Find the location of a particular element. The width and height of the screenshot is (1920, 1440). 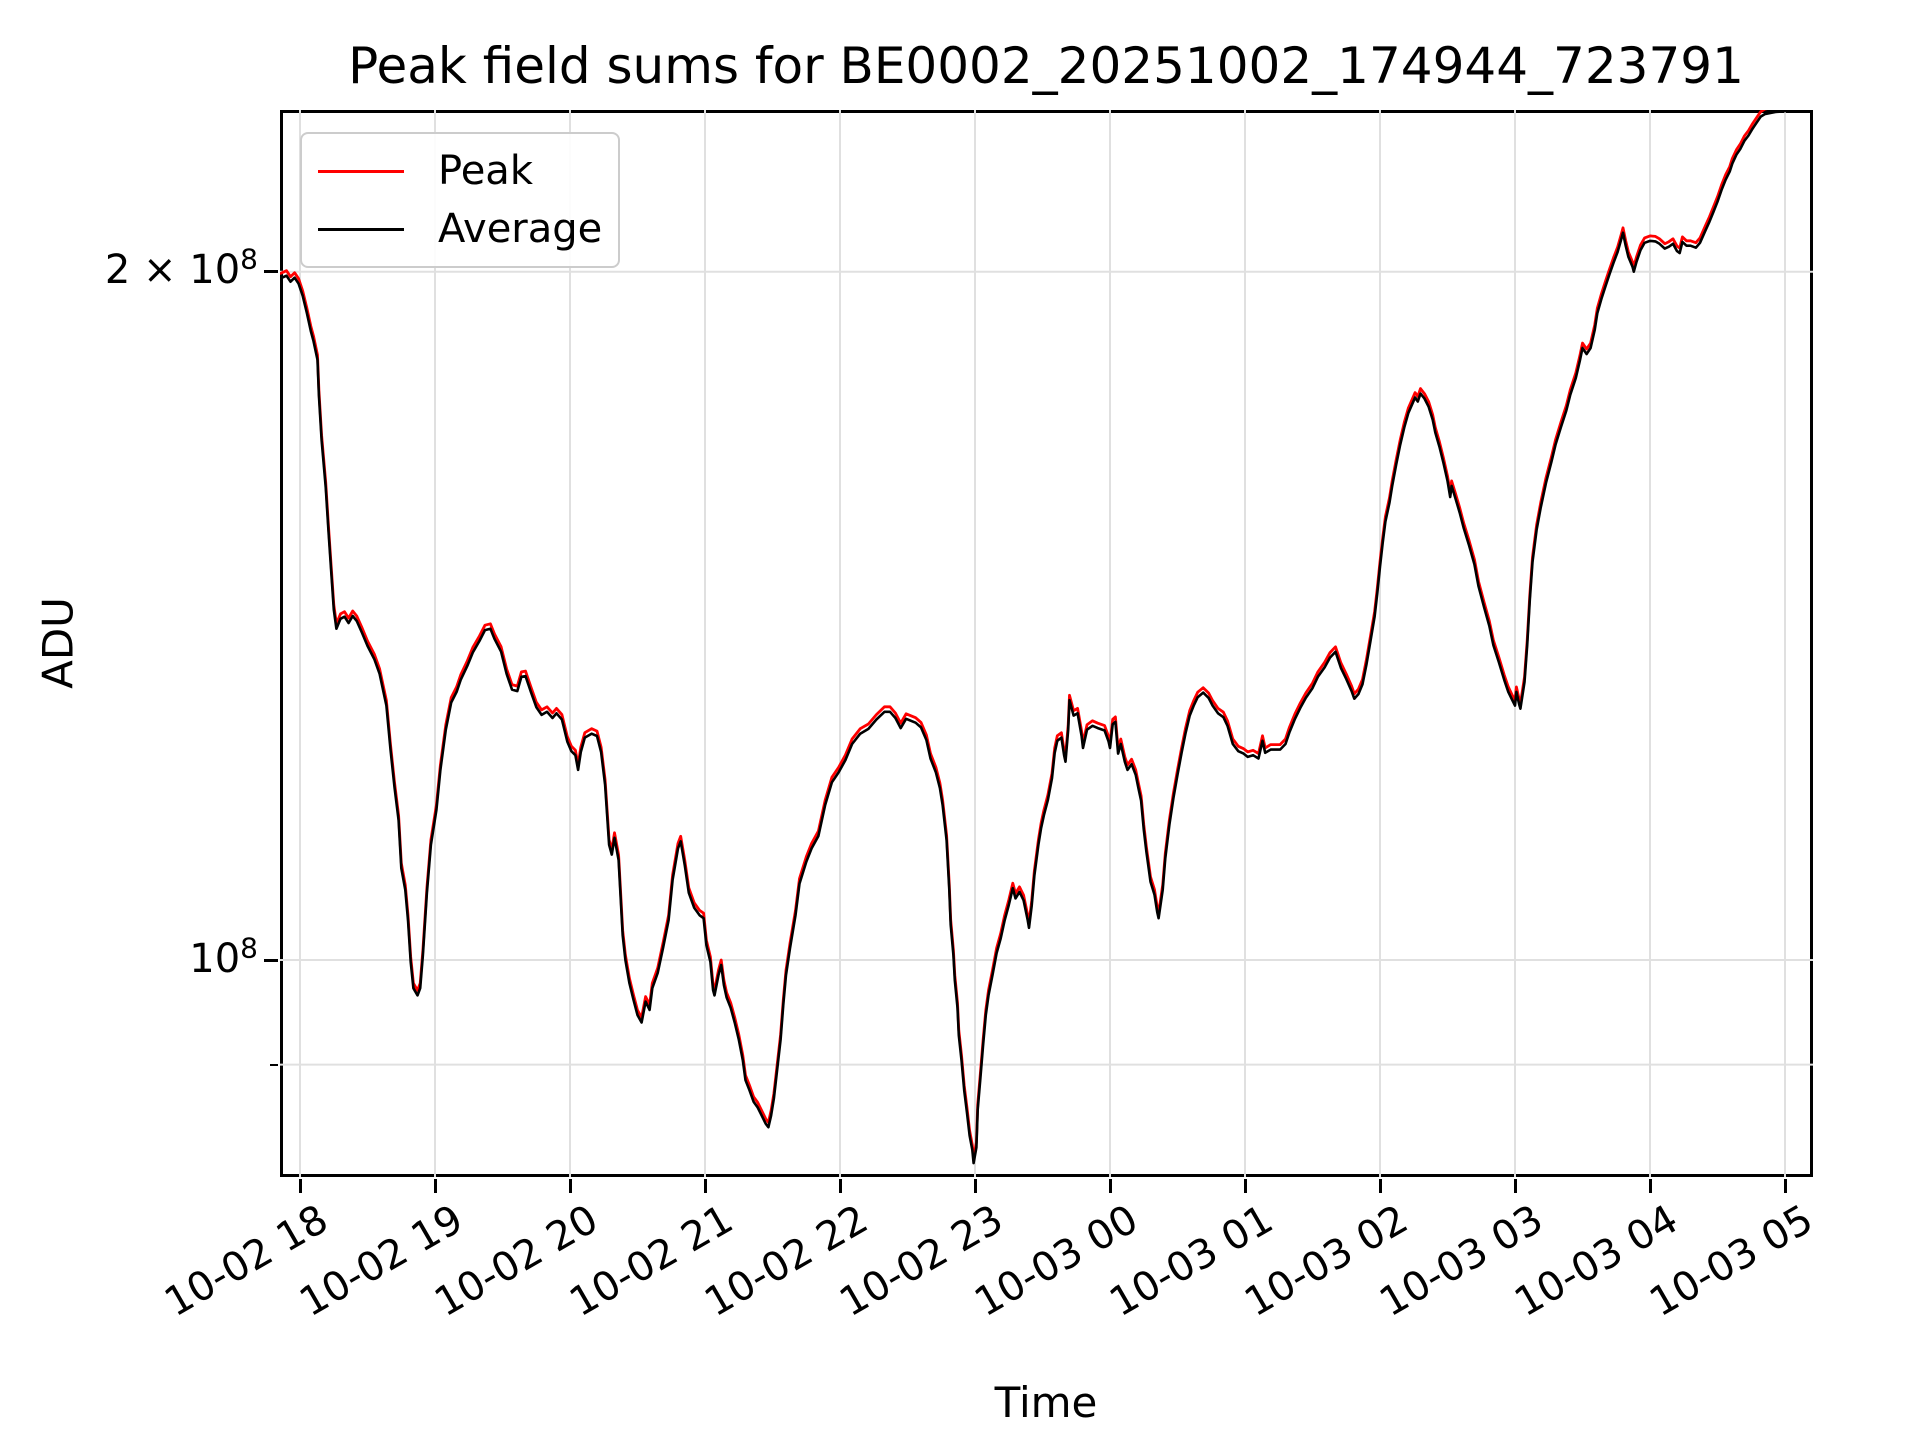

legend-label-peak: Peak is located at coordinates (485, 171).